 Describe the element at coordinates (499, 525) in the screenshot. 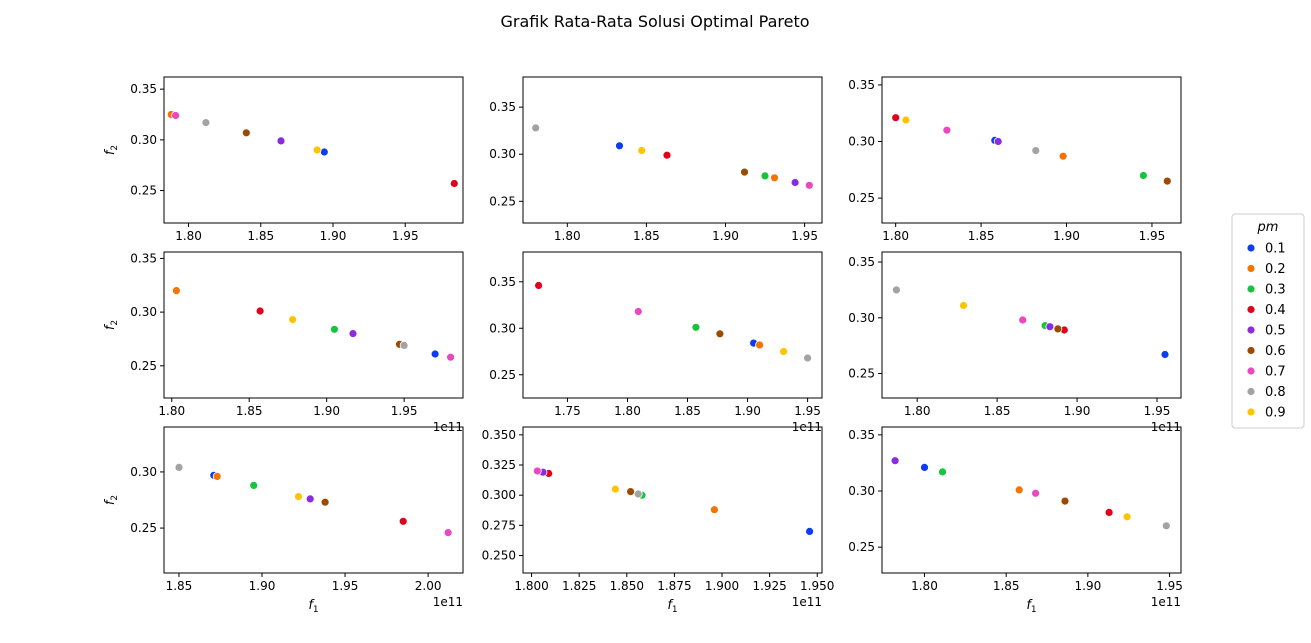

I see `y-tick-label: 0.275` at that location.